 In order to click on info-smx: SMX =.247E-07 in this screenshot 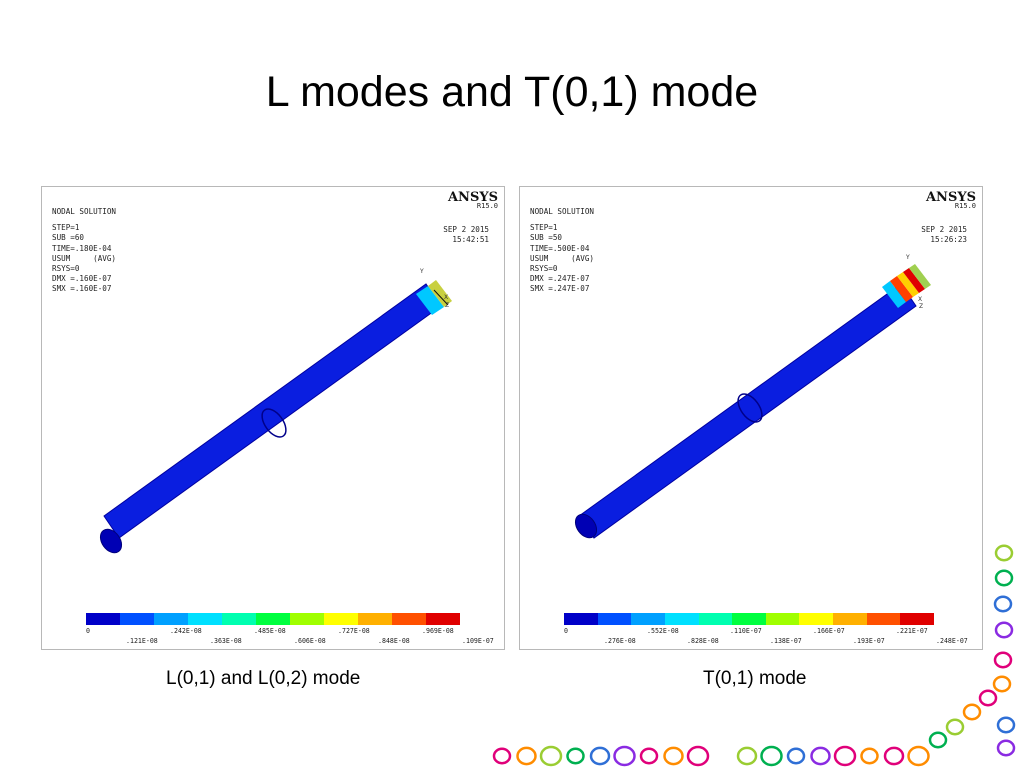, I will do `click(560, 289)`.